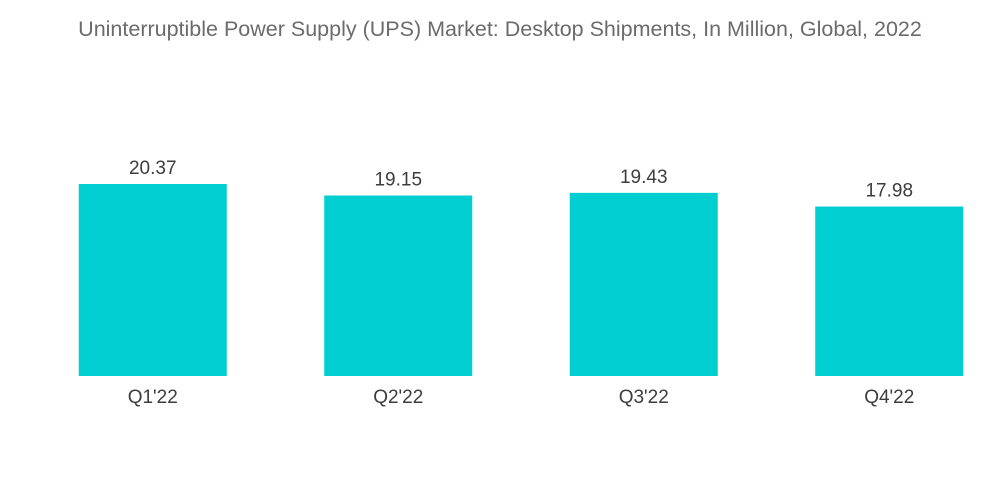  I want to click on data-label-1: 20.37, so click(153, 168).